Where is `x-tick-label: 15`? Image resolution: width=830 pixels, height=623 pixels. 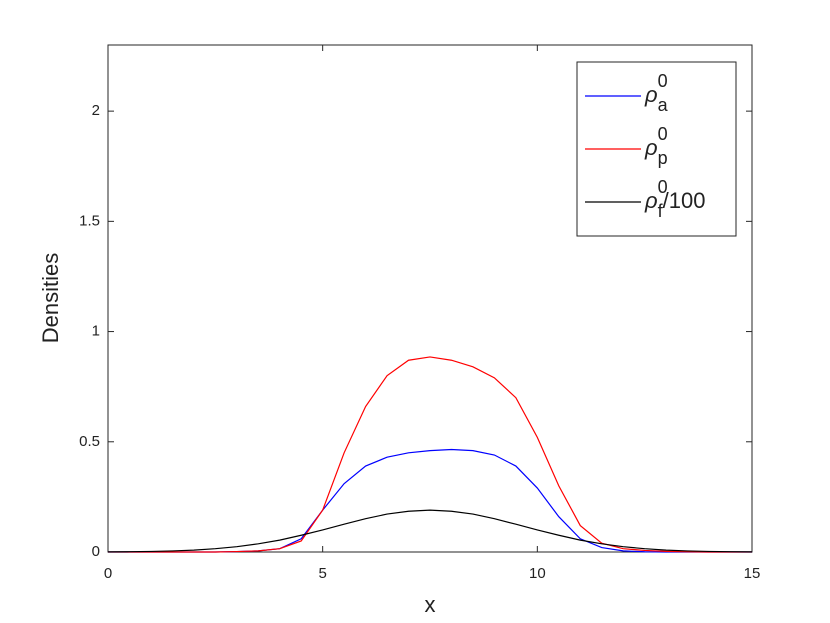
x-tick-label: 15 is located at coordinates (752, 573).